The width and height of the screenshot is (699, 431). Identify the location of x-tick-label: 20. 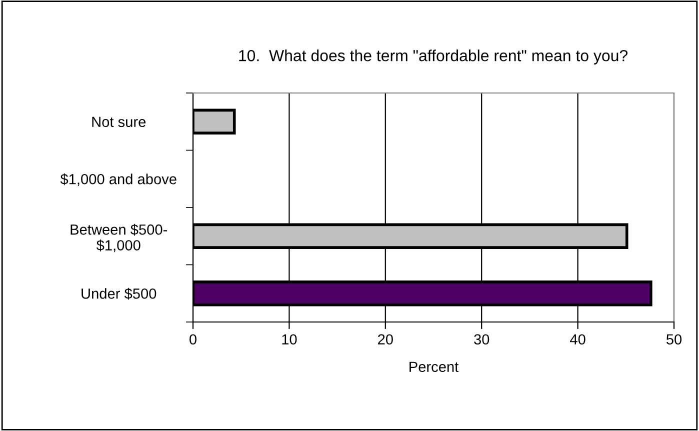
(385, 339).